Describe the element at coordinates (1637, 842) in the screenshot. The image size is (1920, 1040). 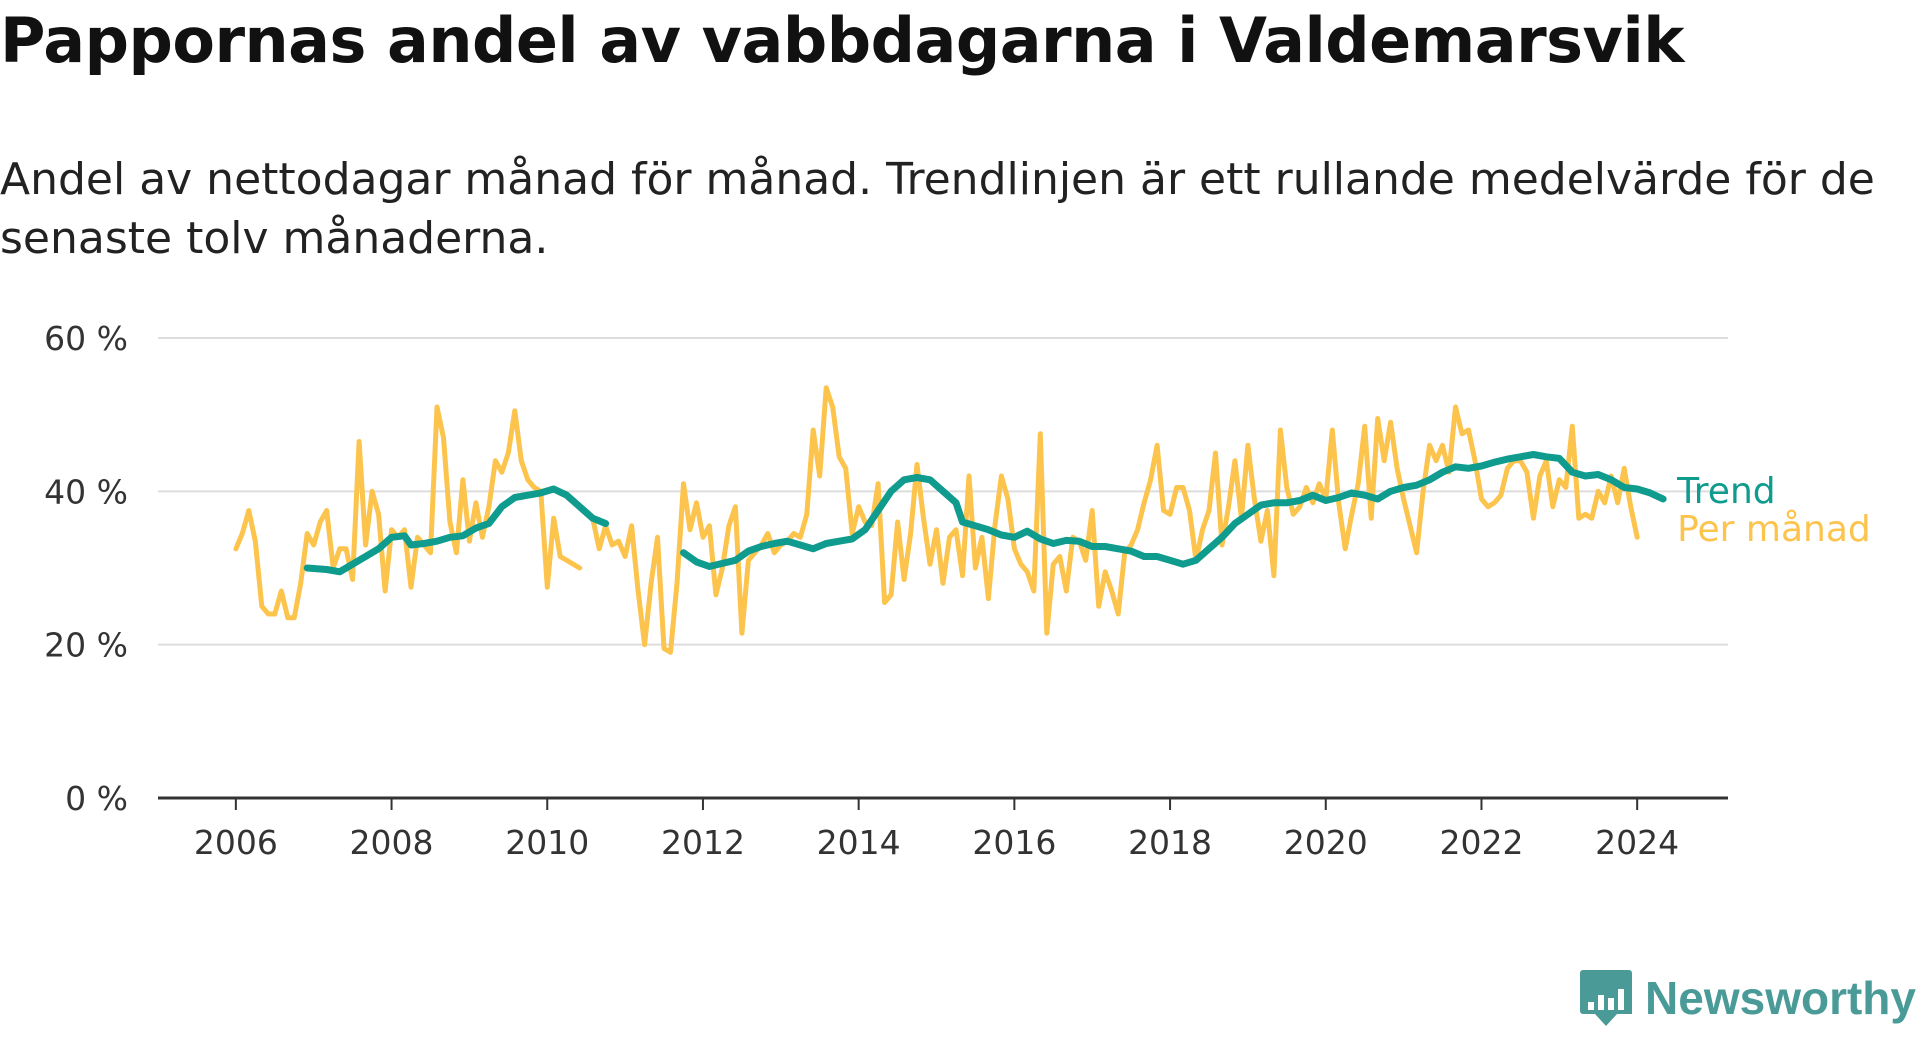
I see `x-tick-label: 2024` at that location.